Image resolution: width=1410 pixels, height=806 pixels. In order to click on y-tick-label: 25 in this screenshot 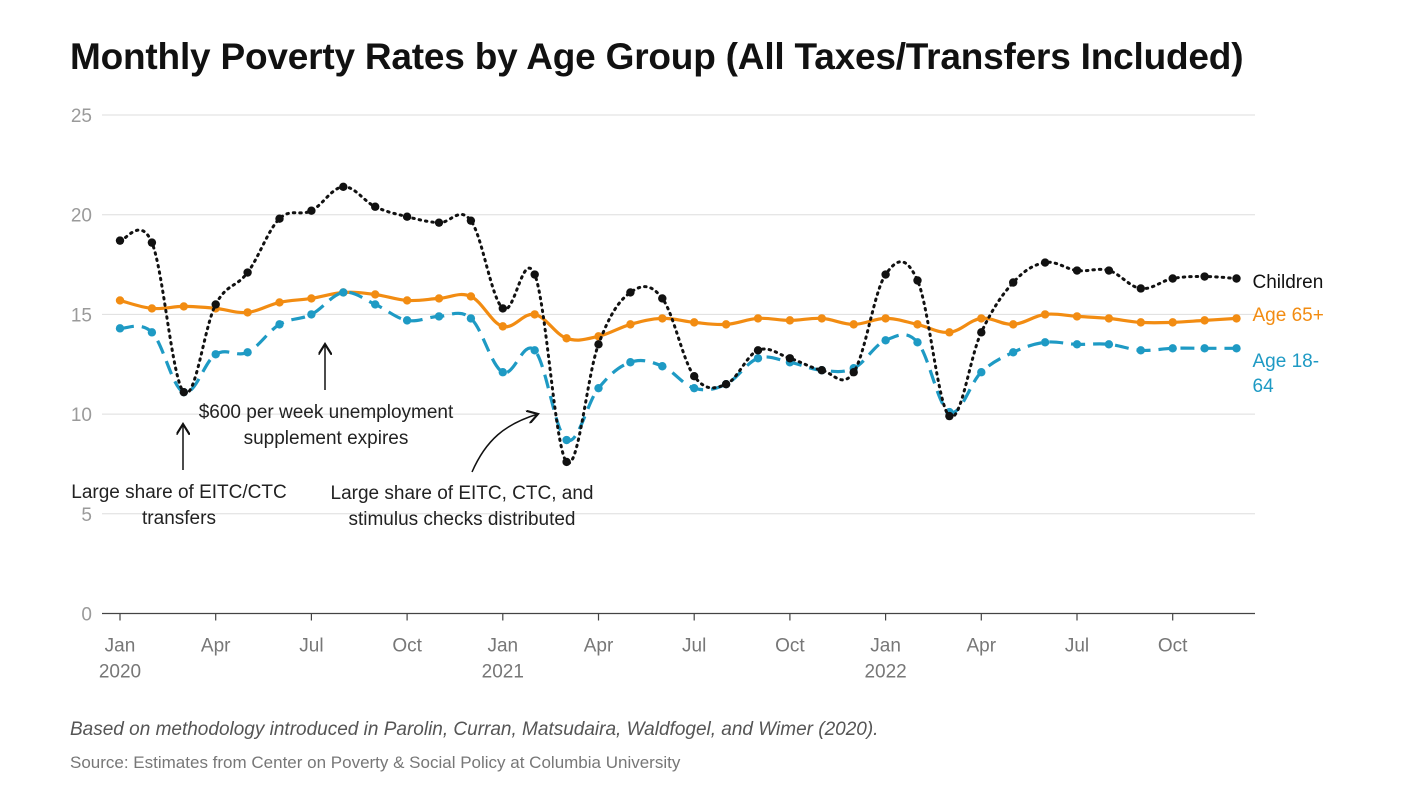, I will do `click(81, 116)`.